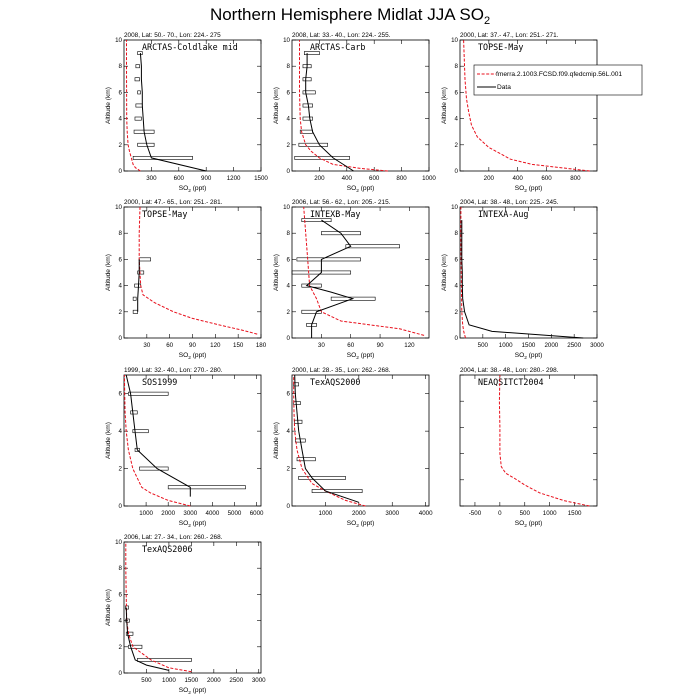 Image resolution: width=700 pixels, height=700 pixels. I want to click on x-tick-label: -500, so click(475, 513).